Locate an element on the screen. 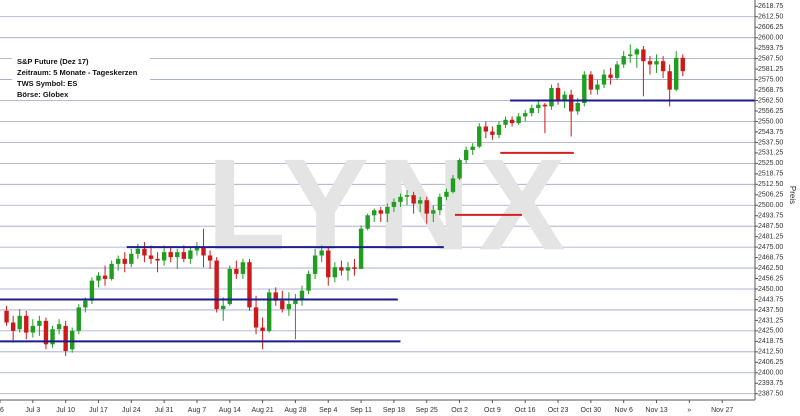 This screenshot has width=800, height=416. y-tick-label: 2481.25 is located at coordinates (770, 236).